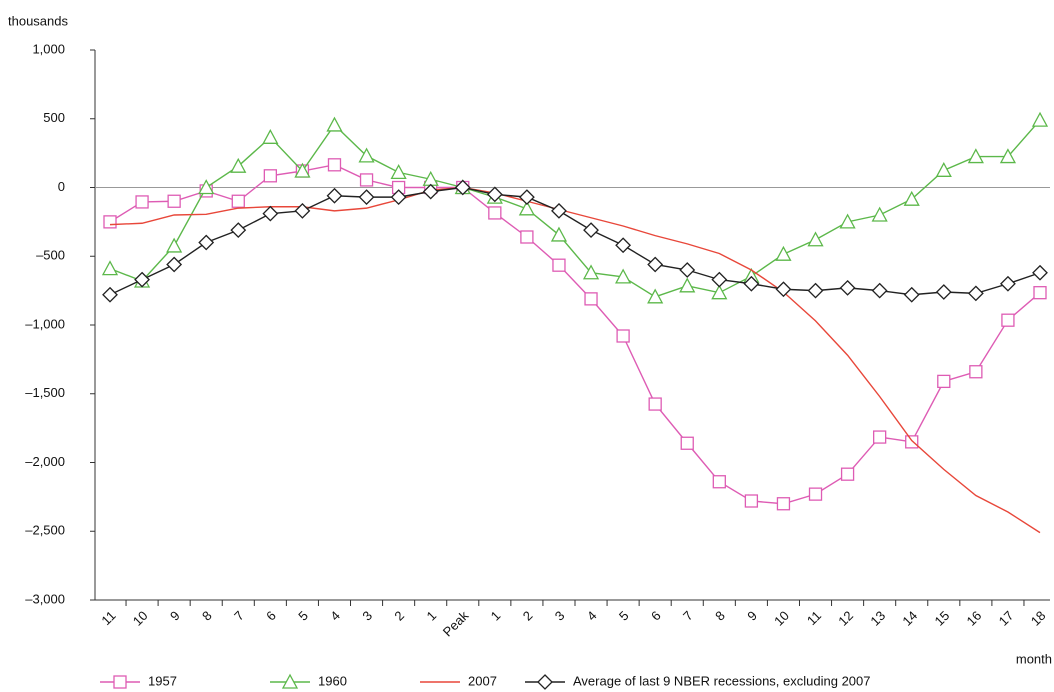 This screenshot has height=692, width=1054. I want to click on legend-item: 2007, so click(458, 680).